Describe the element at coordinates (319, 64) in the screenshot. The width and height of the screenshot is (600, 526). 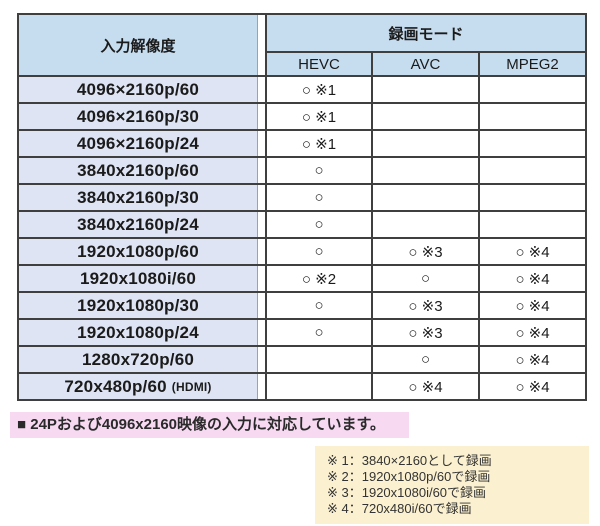
I see `codec-header-hevc: HEVC` at that location.